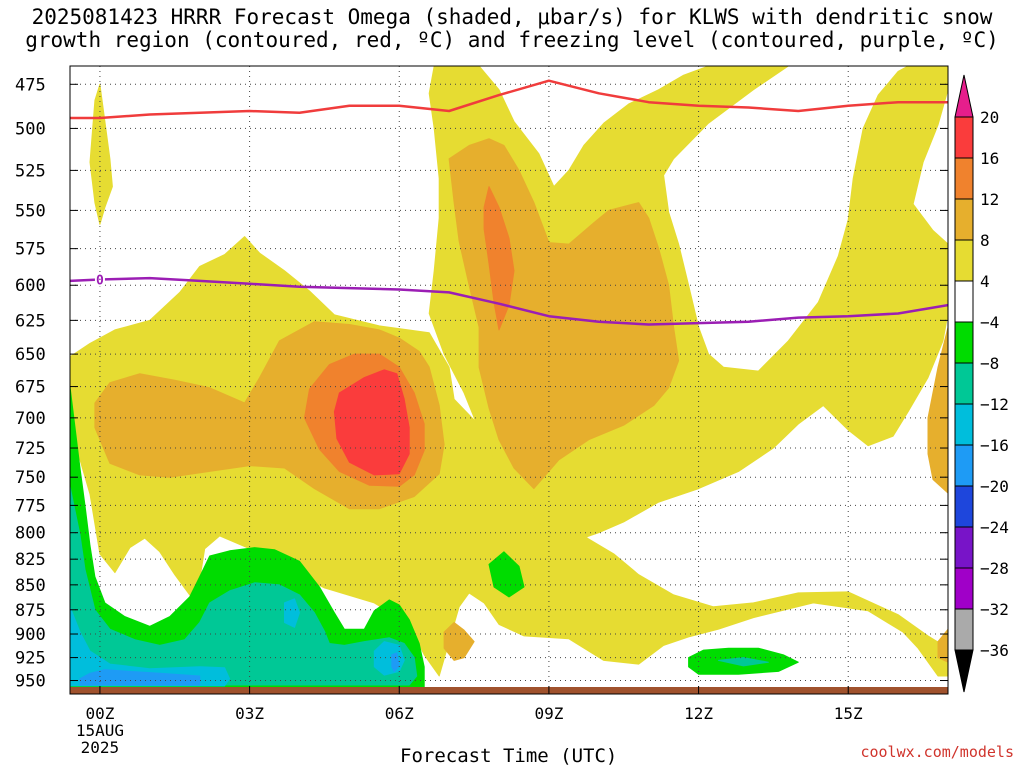  I want to click on colorbar-label: 12, so click(989, 199).